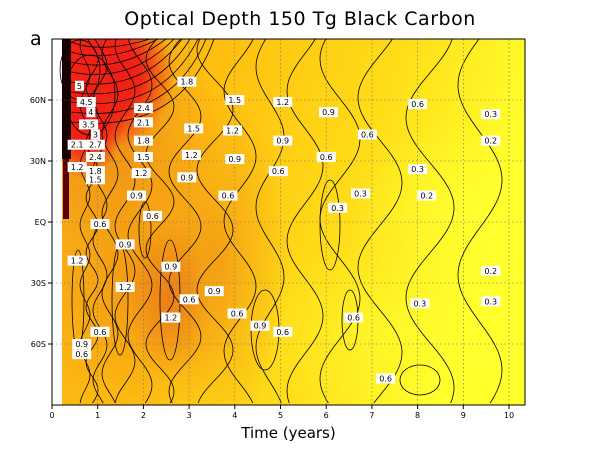 The image size is (600, 456). I want to click on x-tick-label: 4, so click(234, 415).